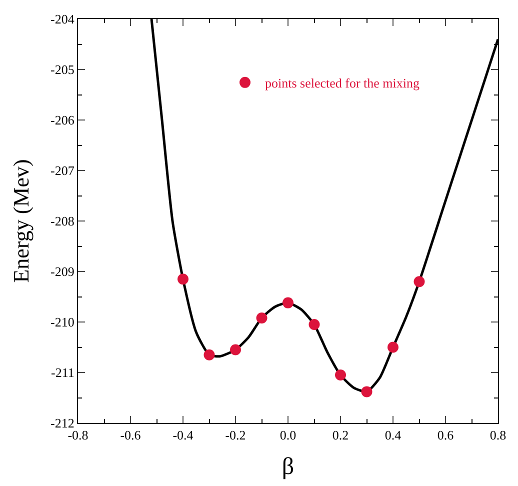 This screenshot has width=518, height=486. What do you see at coordinates (498, 435) in the screenshot?
I see `x-tick-label: 0.8` at bounding box center [498, 435].